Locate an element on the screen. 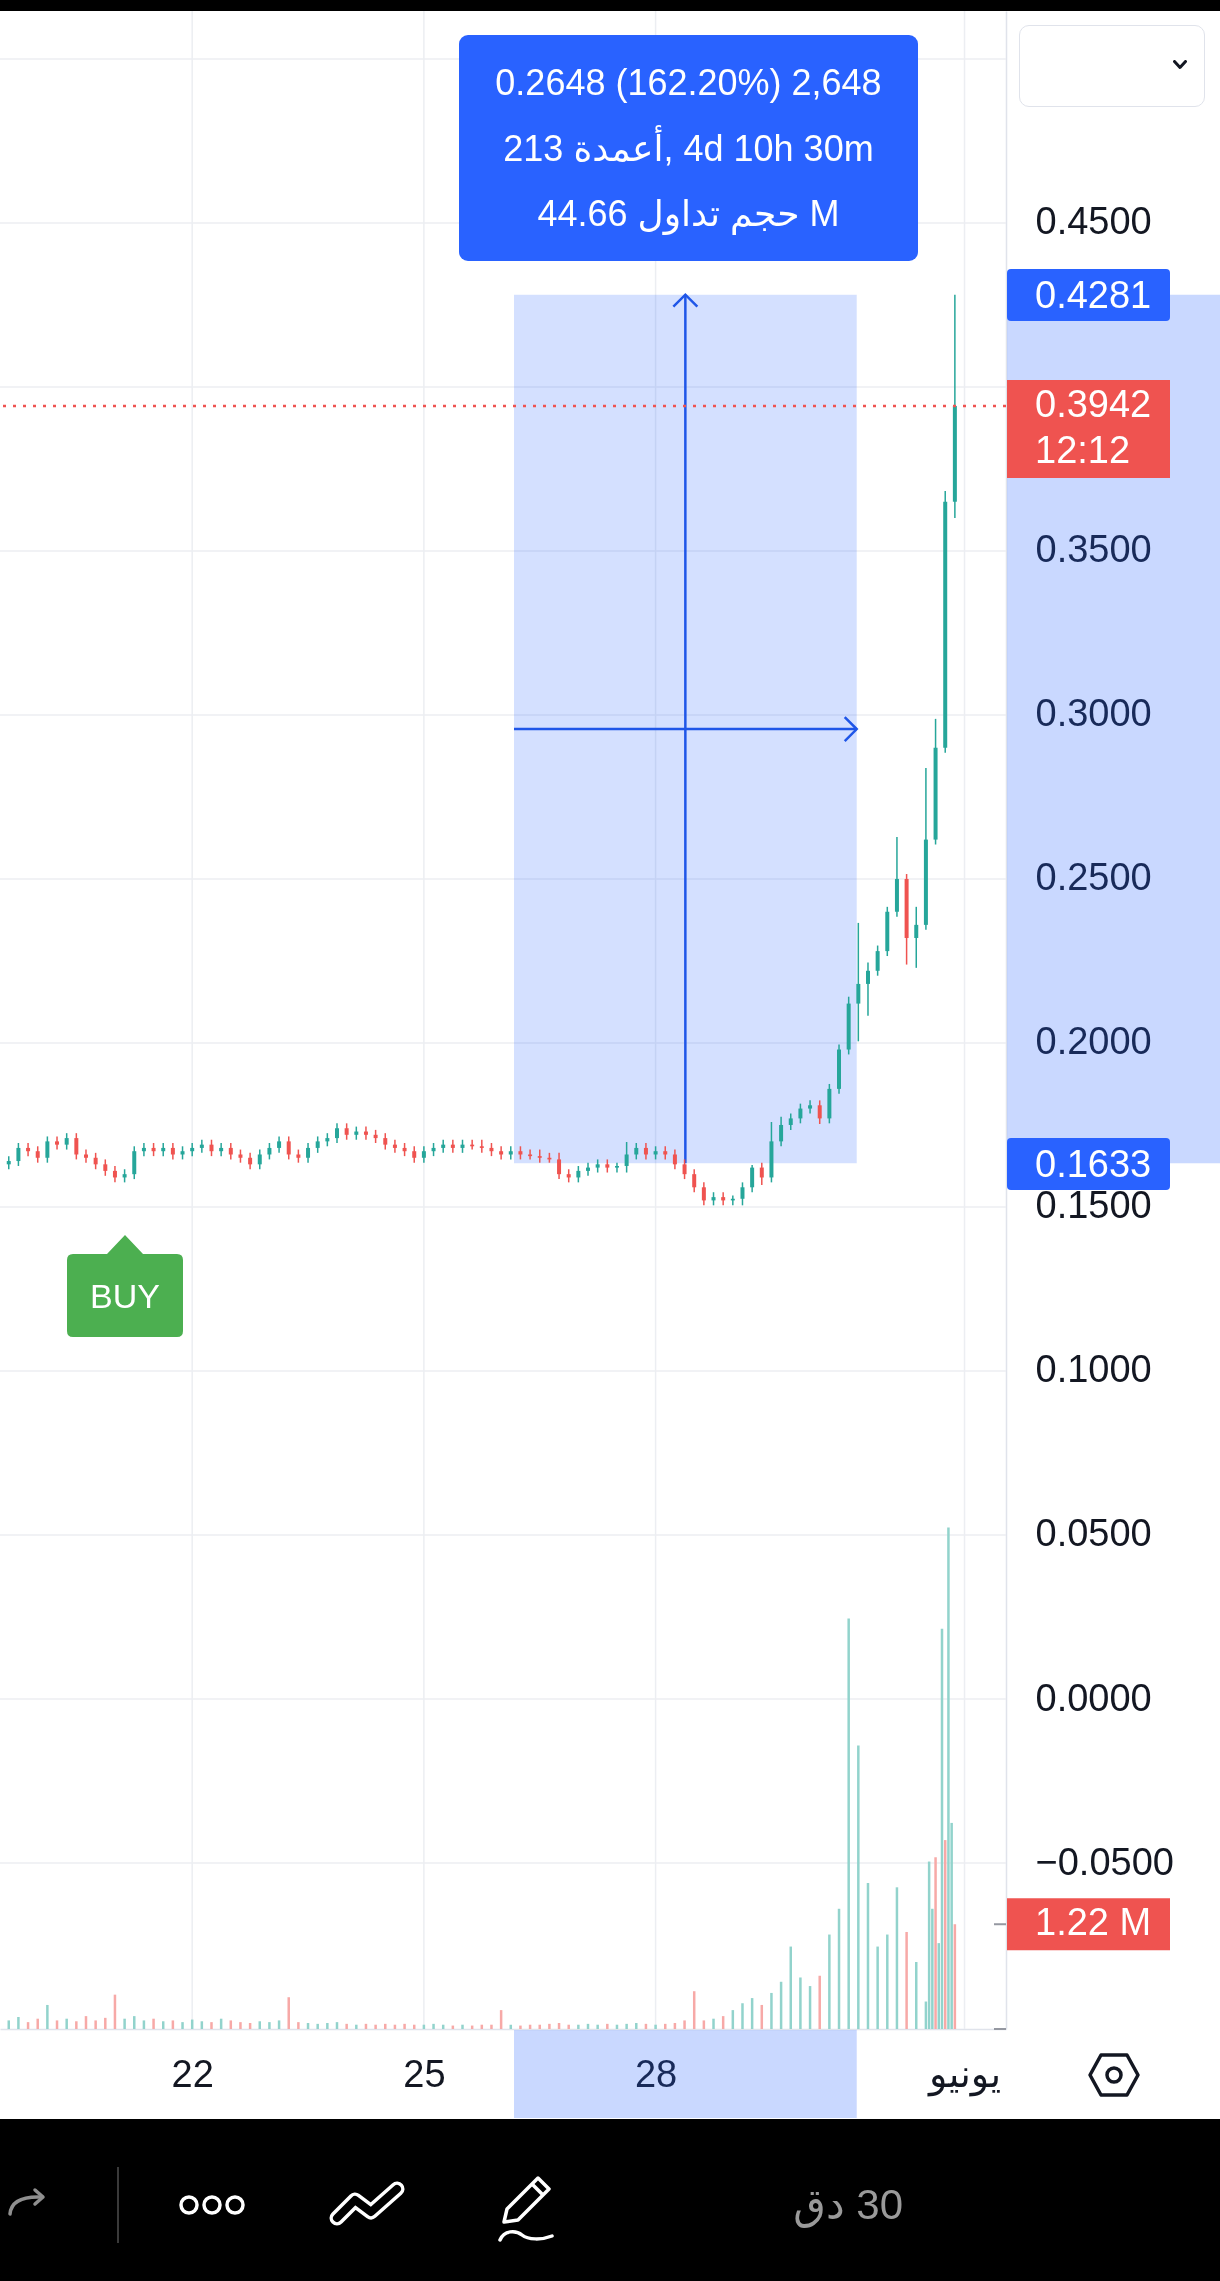  text: 30 دق is located at coordinates (848, 2205).